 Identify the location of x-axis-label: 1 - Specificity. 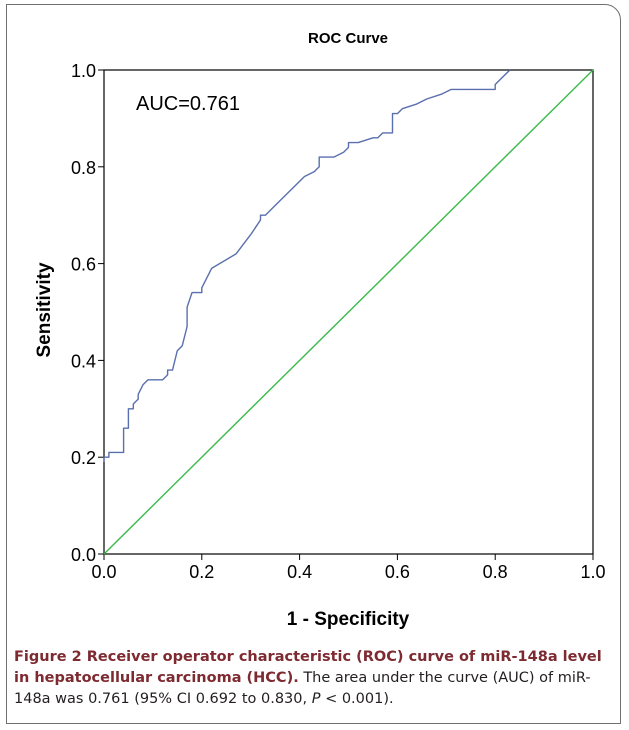
(348, 619).